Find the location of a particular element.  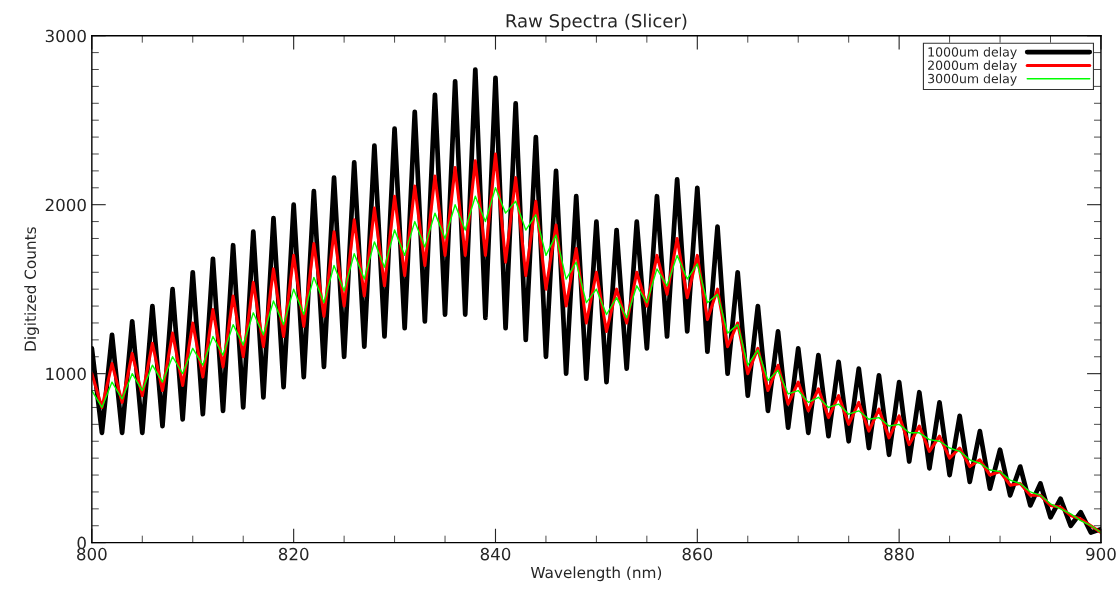

x-tick-label: 880 is located at coordinates (899, 554).